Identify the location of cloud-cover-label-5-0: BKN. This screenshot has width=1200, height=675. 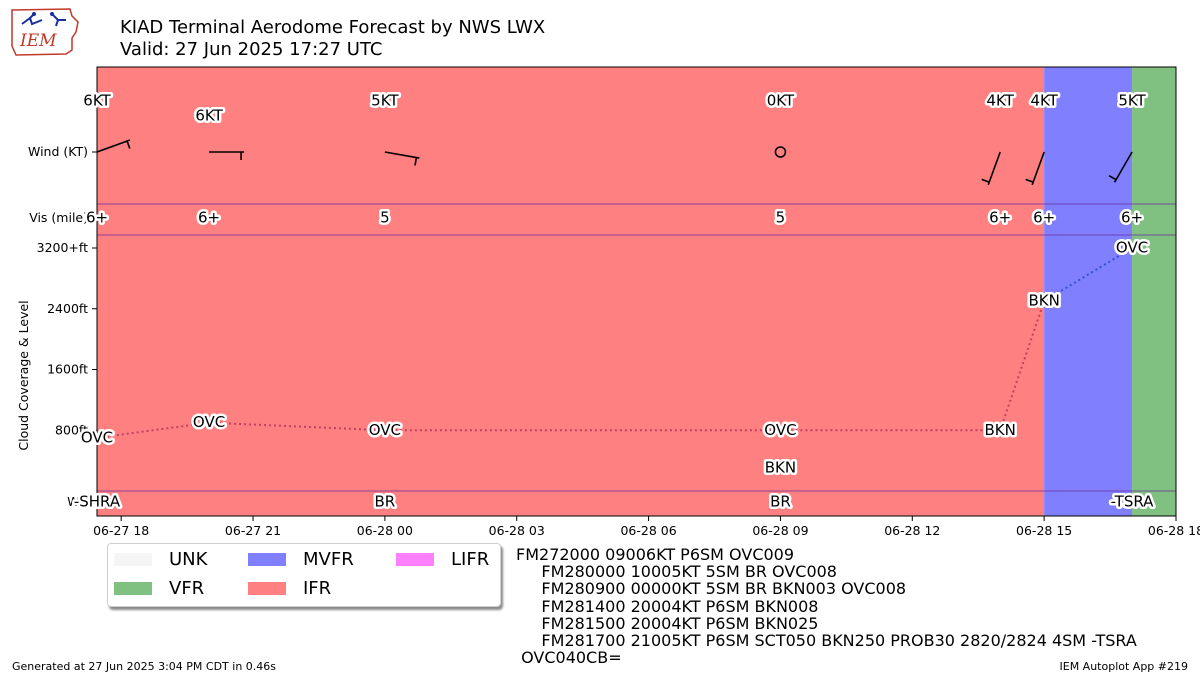
(1043, 301).